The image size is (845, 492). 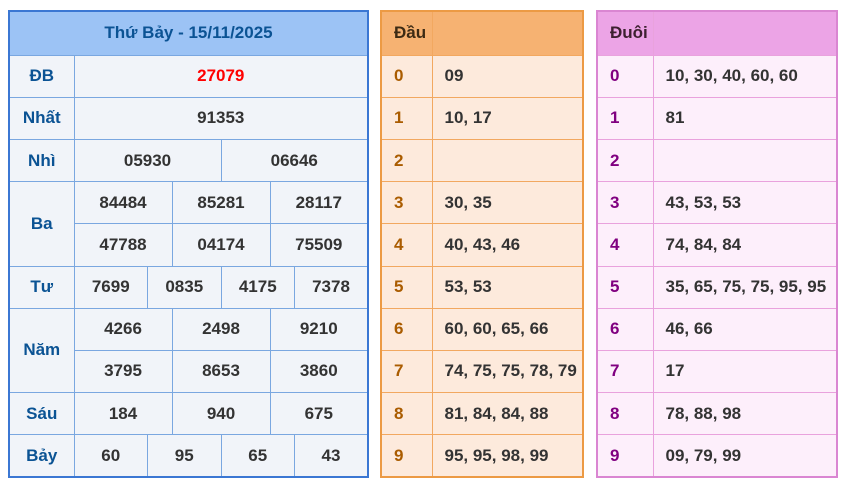 I want to click on prize-value: 60, so click(x=110, y=456).